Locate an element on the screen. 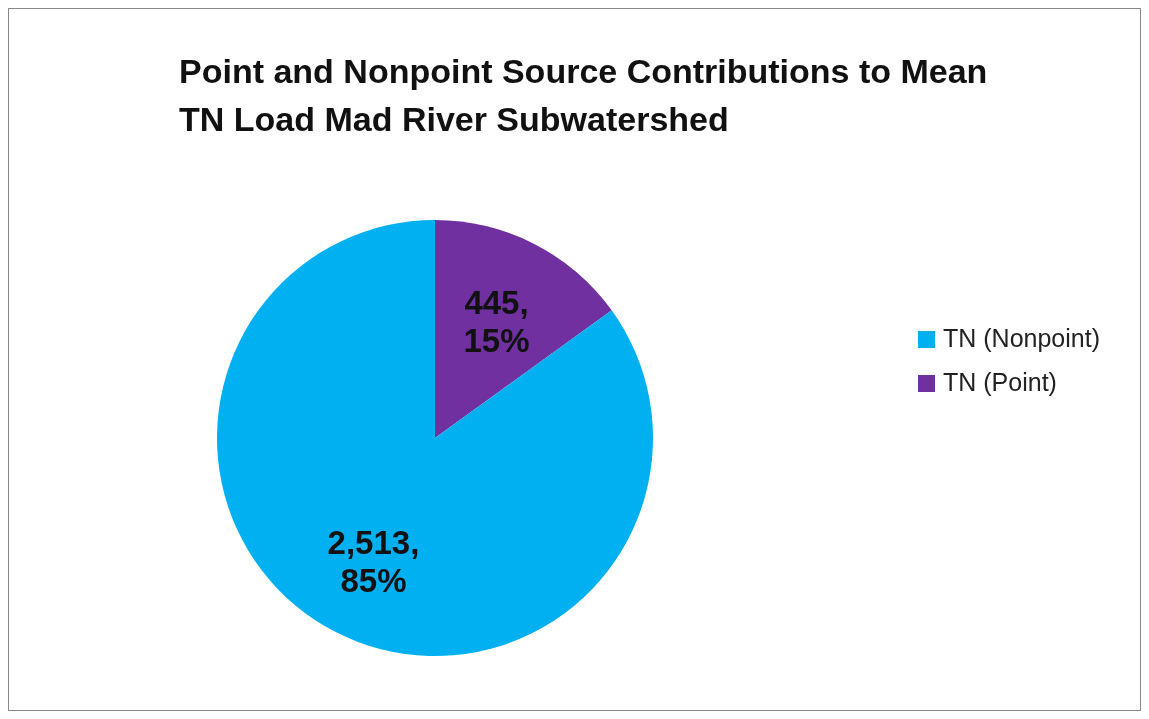 The image size is (1149, 719). data-label: 2,513, 85% is located at coordinates (373, 562).